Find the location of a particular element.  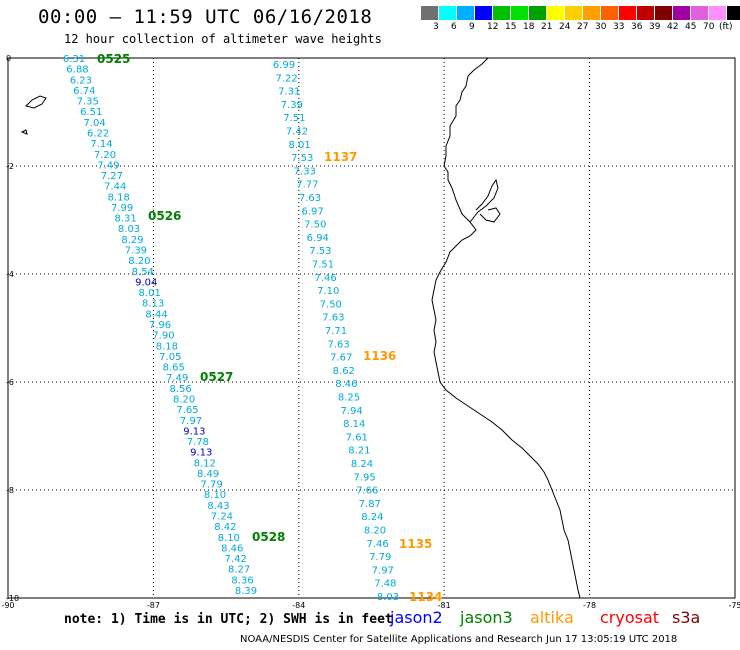

wave-height-label: 7.10 is located at coordinates (328, 291).